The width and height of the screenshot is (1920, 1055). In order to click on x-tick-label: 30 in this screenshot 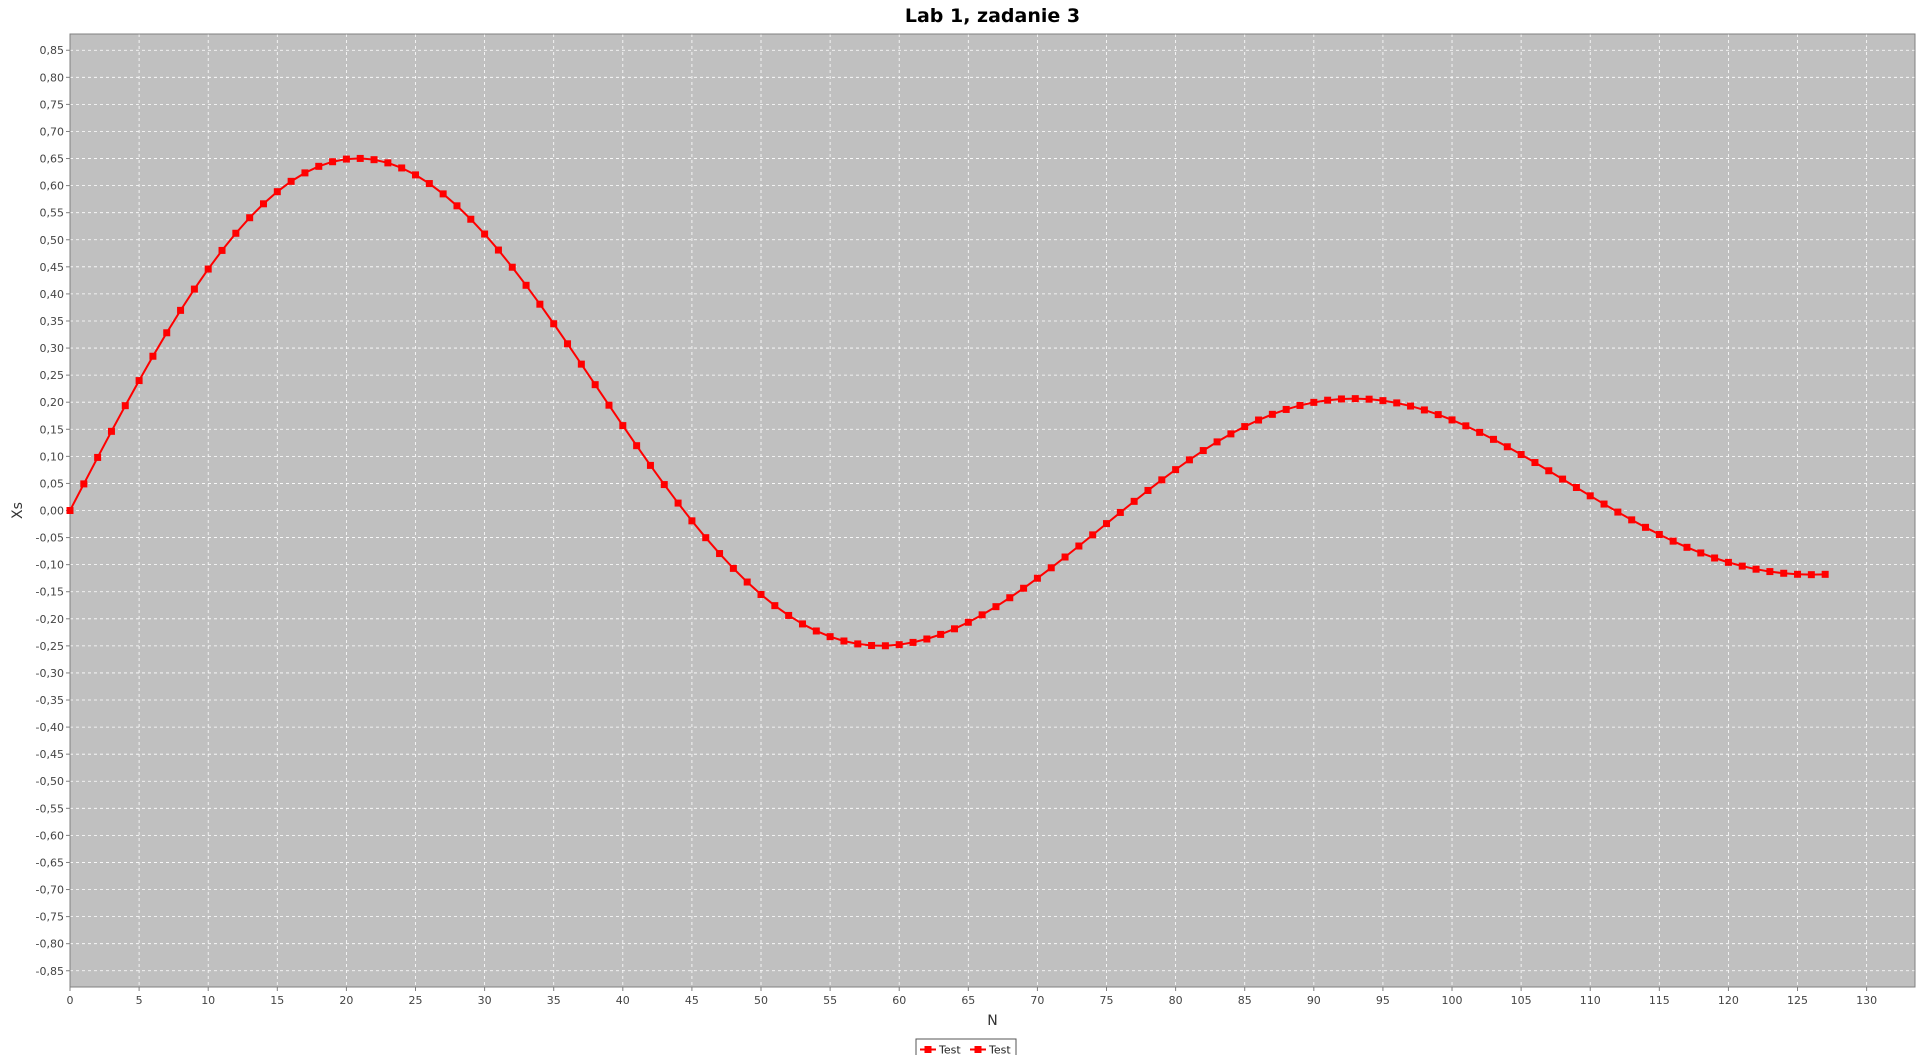, I will do `click(485, 1000)`.